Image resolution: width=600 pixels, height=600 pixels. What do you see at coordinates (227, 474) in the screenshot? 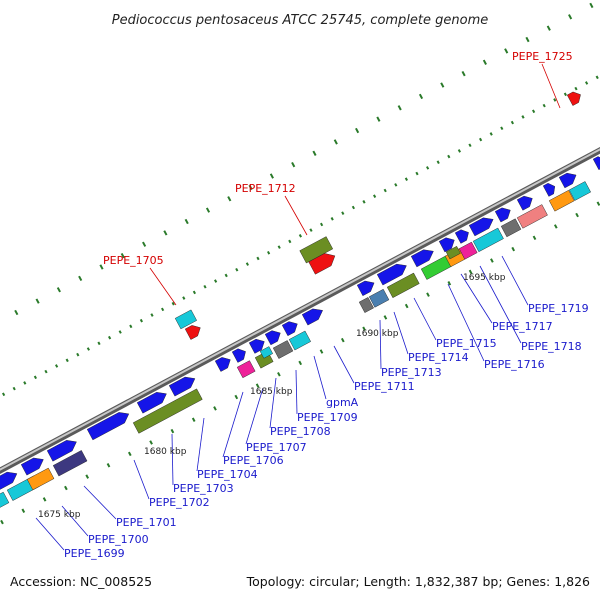
I see `gene-label-pepe-1704: PEPE_1704` at bounding box center [227, 474].